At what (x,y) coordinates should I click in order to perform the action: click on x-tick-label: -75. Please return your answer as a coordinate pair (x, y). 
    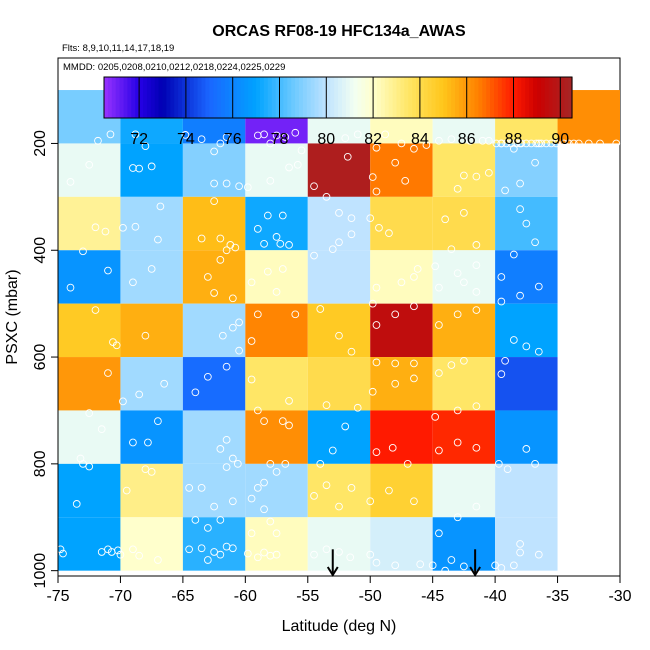
    Looking at the image, I should click on (57, 596).